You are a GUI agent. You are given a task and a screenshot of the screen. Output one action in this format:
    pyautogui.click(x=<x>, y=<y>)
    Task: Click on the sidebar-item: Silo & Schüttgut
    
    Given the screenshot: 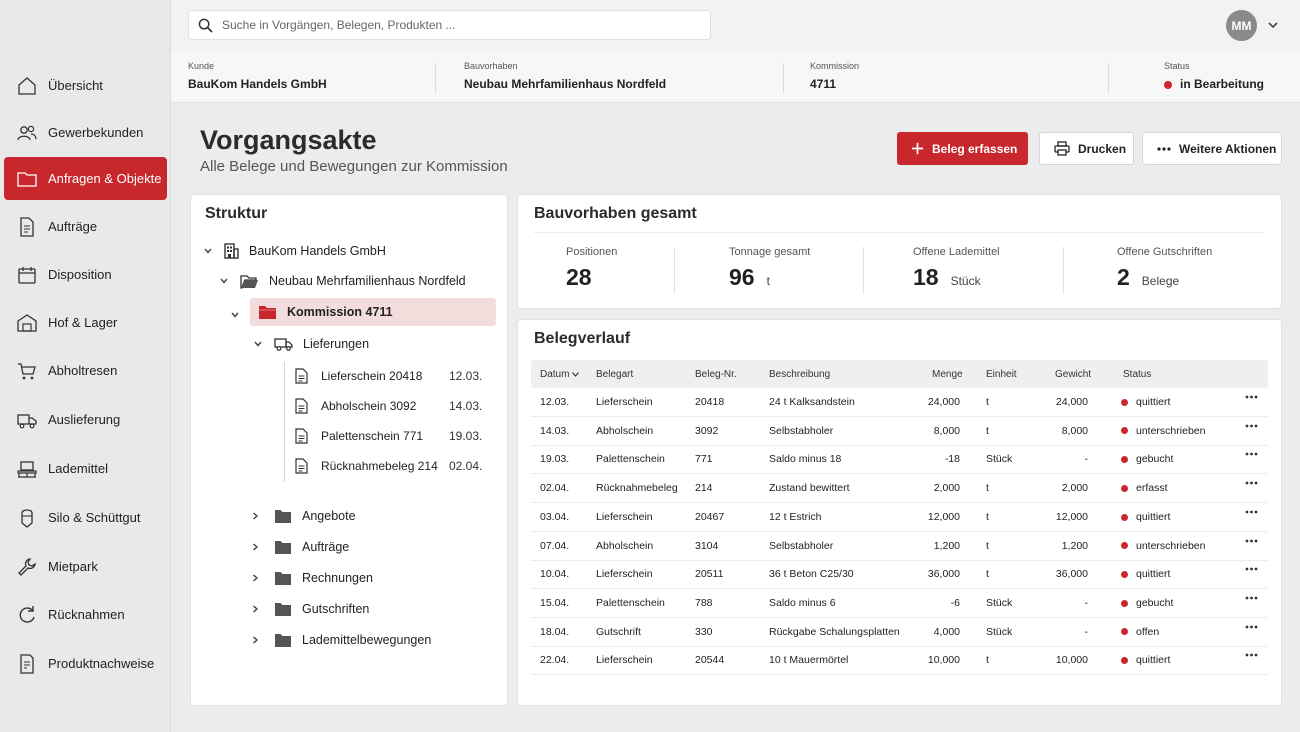 What is the action you would take?
    pyautogui.click(x=85, y=517)
    